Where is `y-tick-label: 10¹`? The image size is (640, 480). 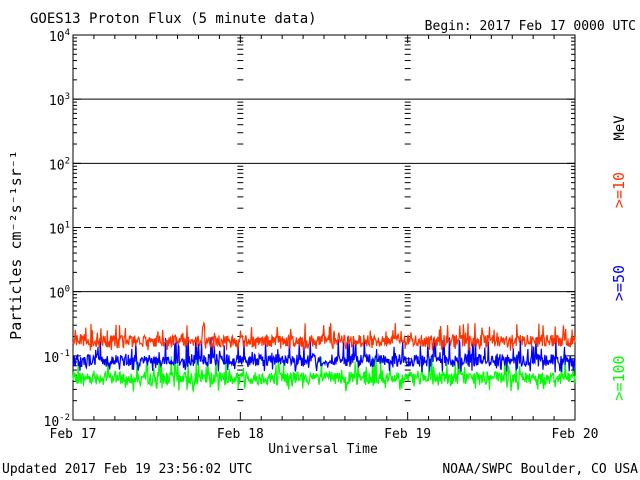 y-tick-label: 10¹ is located at coordinates (59, 229).